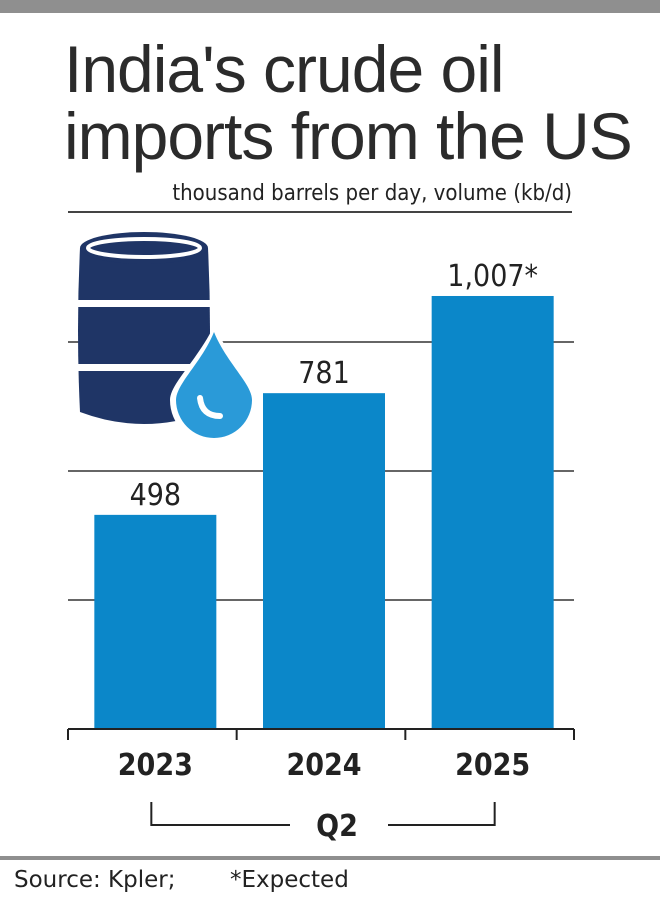  I want to click on source-note: Source: Kpler;, so click(95, 880).